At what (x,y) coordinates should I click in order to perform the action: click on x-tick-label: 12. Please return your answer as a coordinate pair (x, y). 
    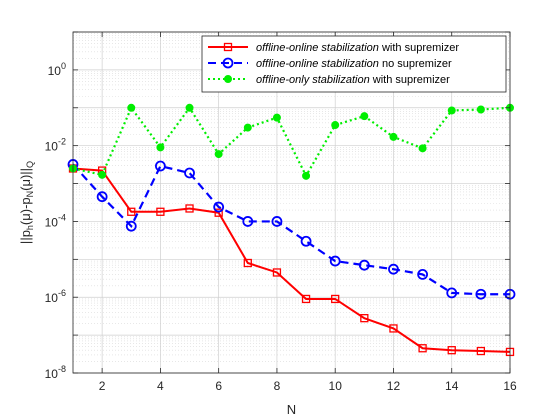
    Looking at the image, I should click on (394, 386).